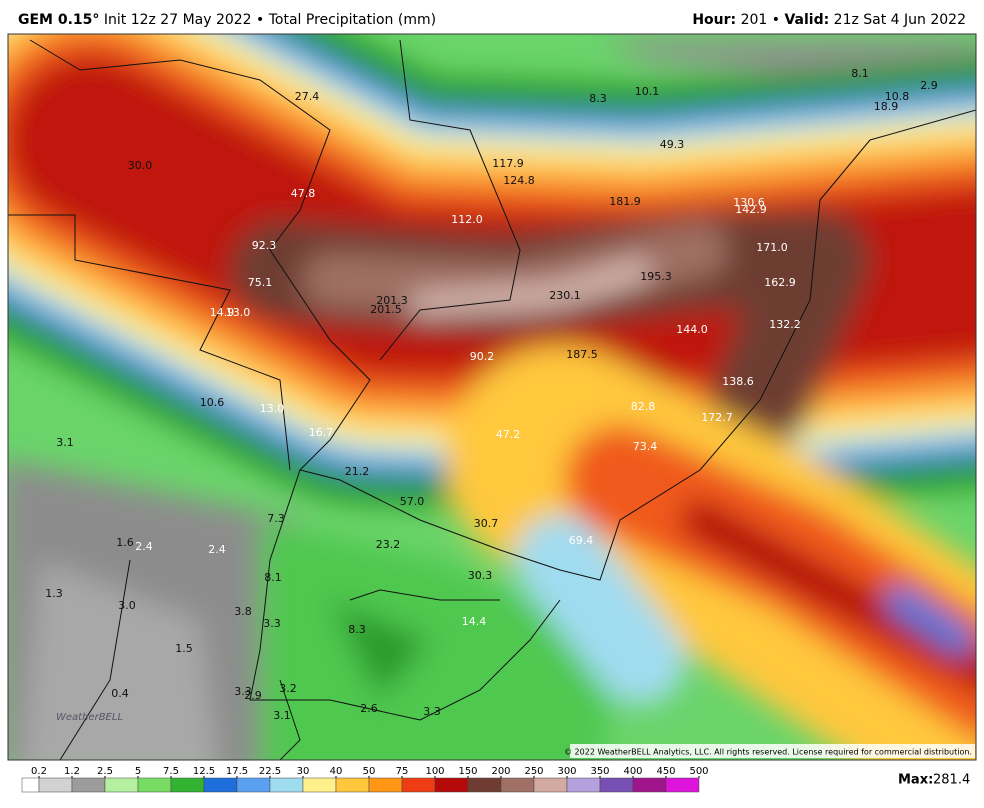 This screenshot has width=984, height=808. I want to click on map-label: 16.7, so click(321, 432).